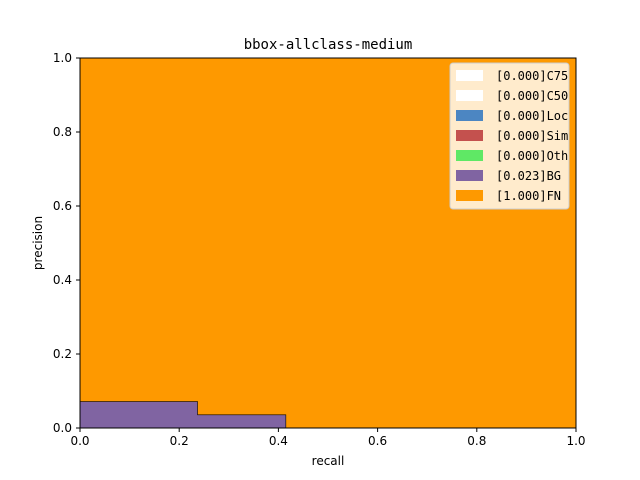 This screenshot has height=480, width=640. Describe the element at coordinates (532, 156) in the screenshot. I see `legend-entry: [0.000]Oth` at that location.